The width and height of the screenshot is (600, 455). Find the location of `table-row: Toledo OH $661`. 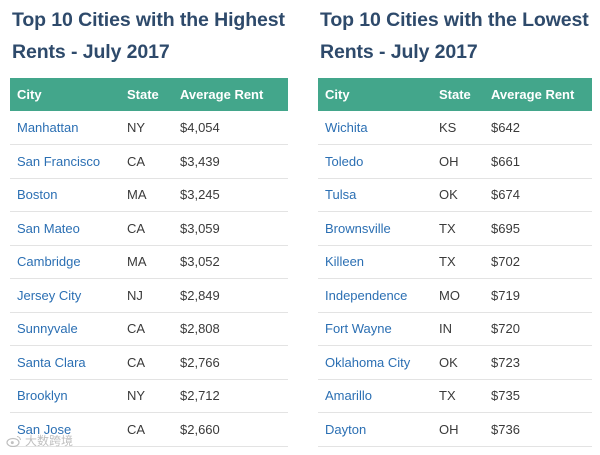

table-row: Toledo OH $661 is located at coordinates (455, 161).